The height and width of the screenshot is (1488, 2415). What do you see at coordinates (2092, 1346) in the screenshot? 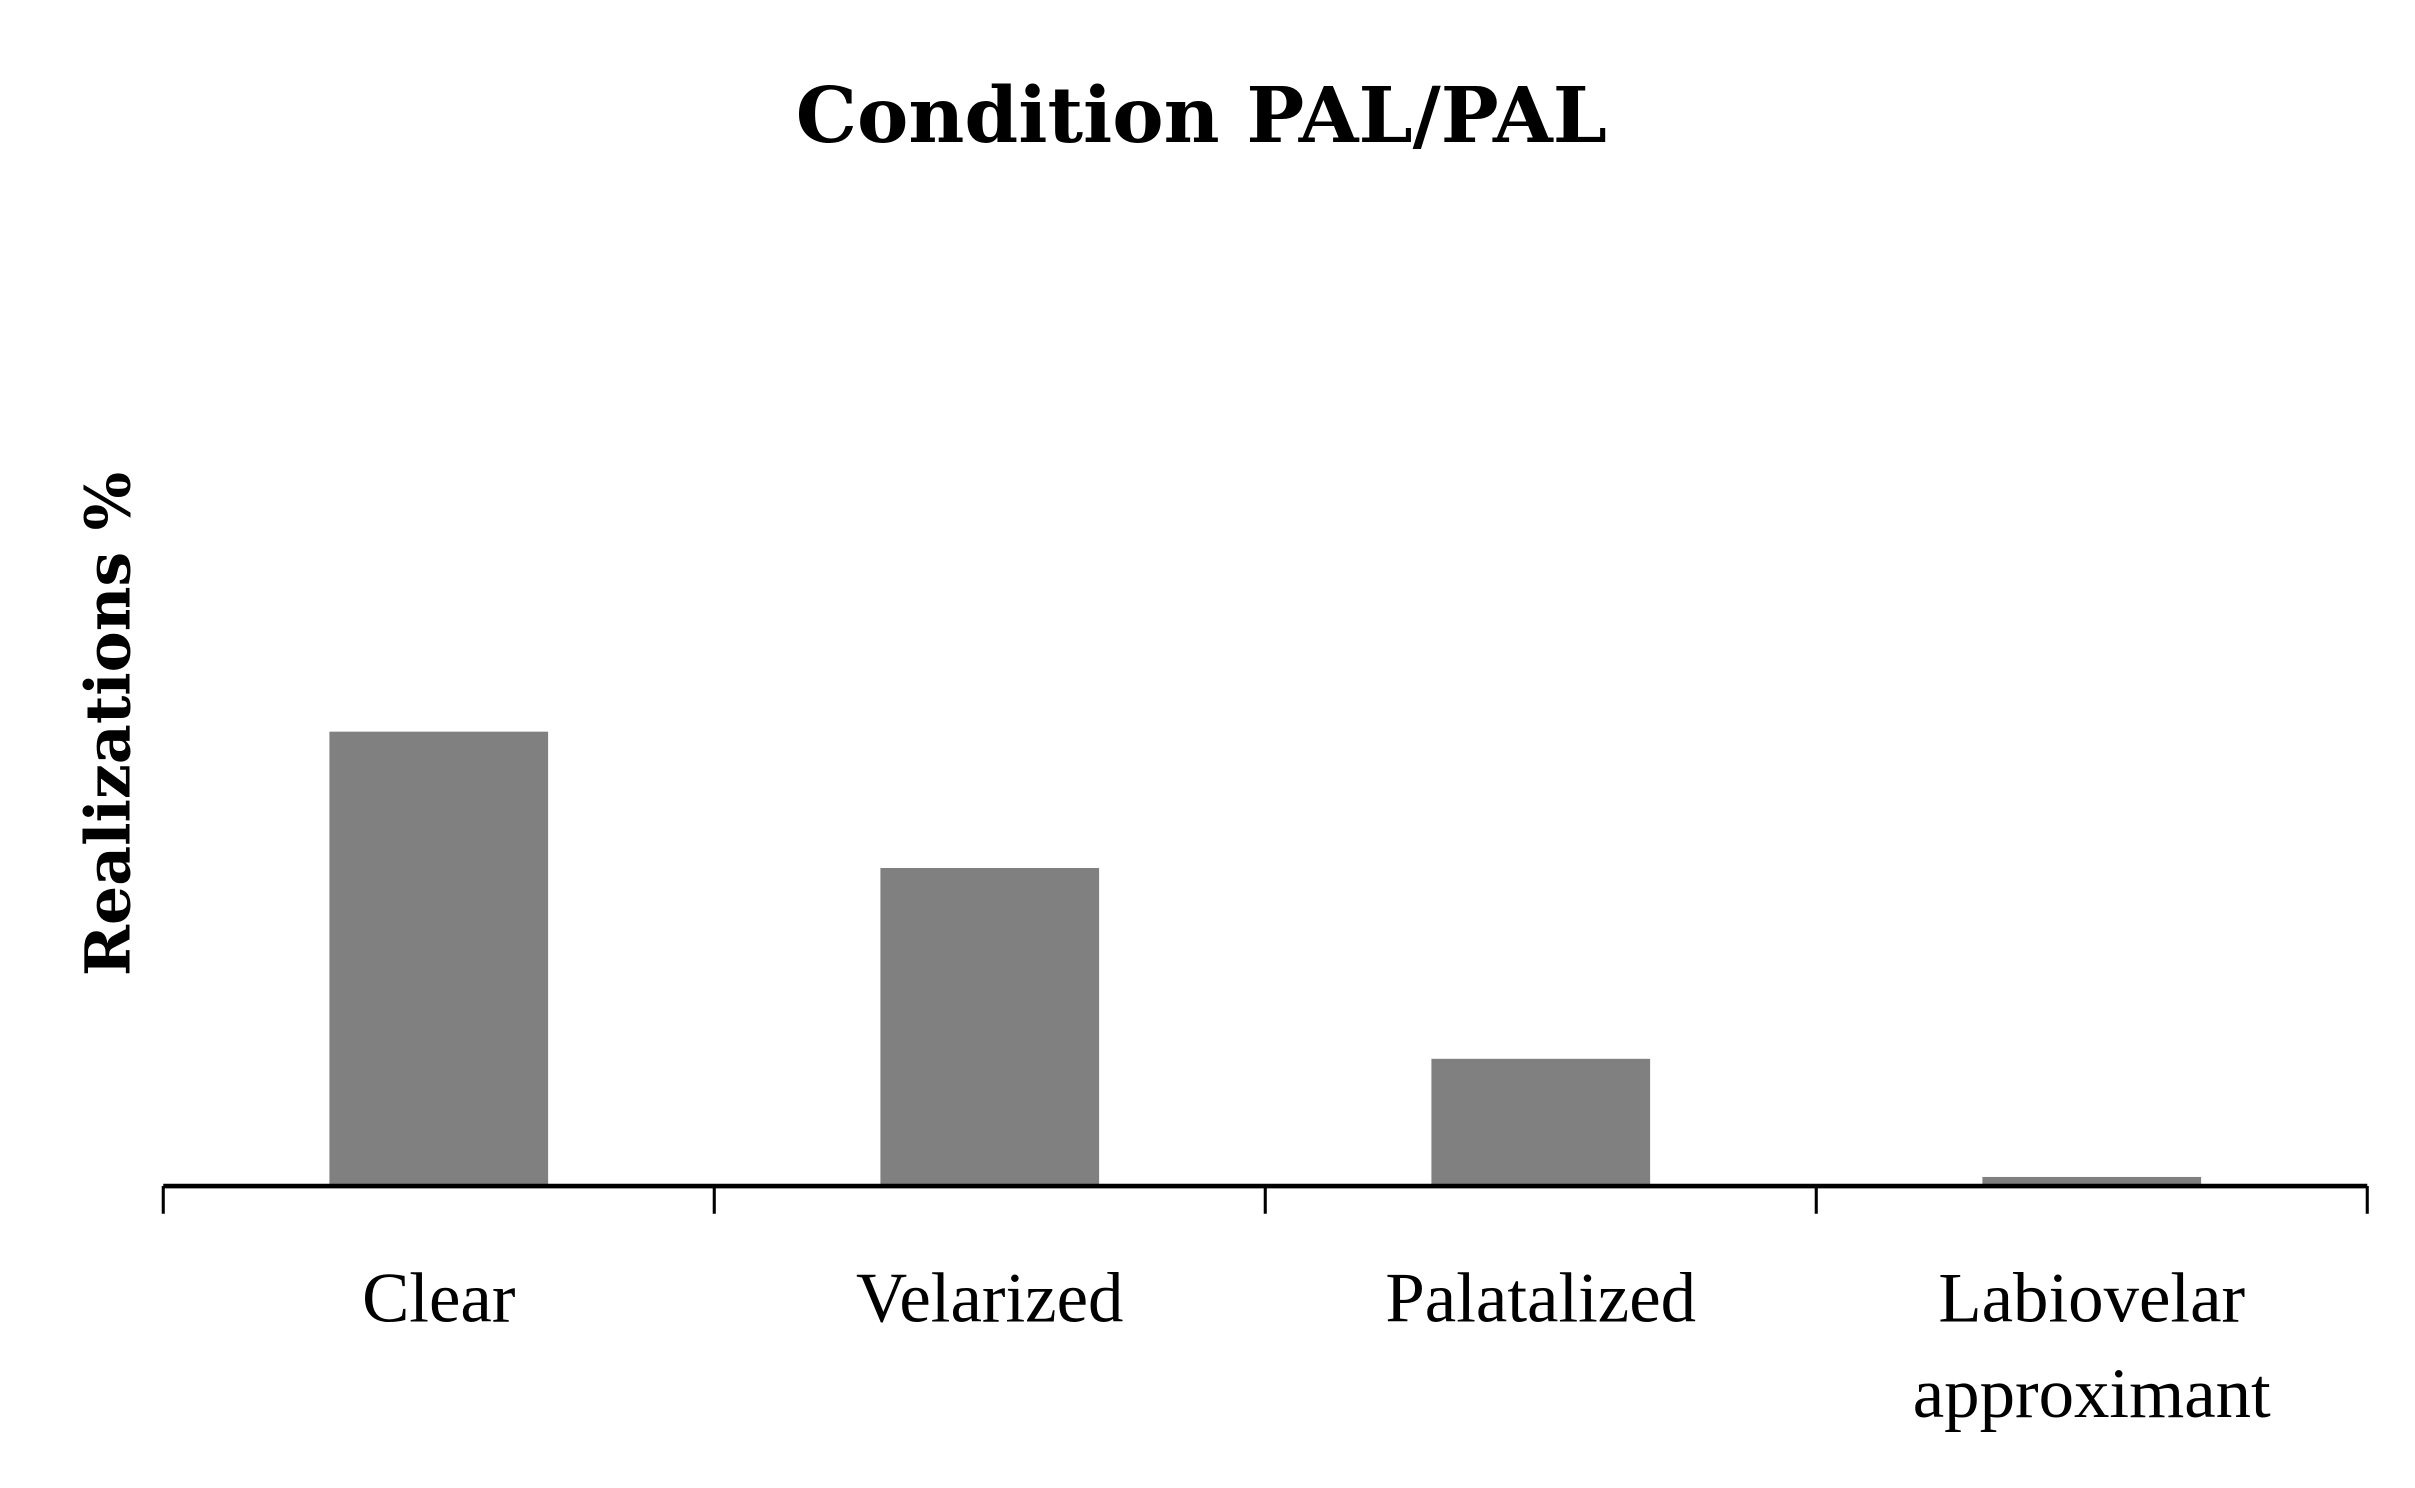
I see `x-tick-label-3: Labiovelar approximant` at bounding box center [2092, 1346].